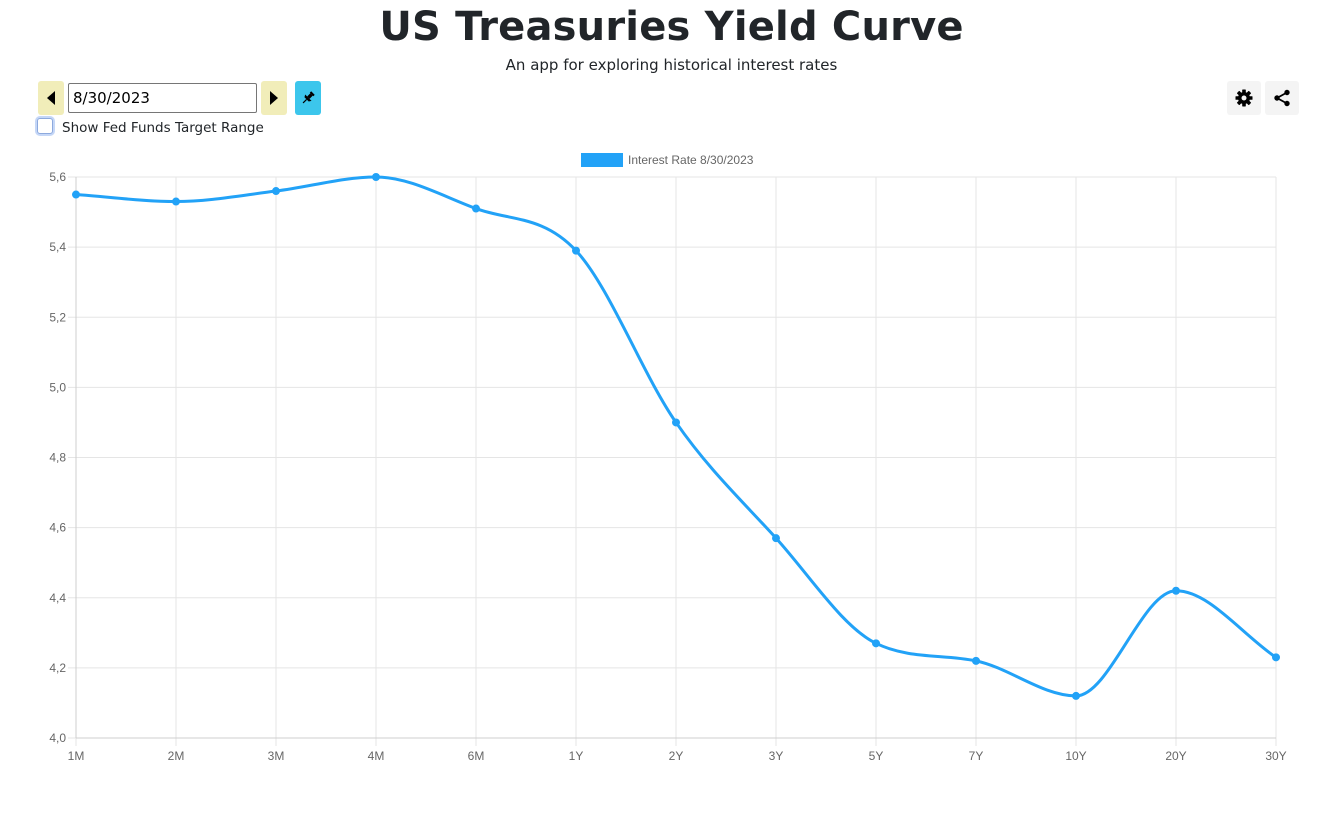 The image size is (1343, 815). What do you see at coordinates (163, 128) in the screenshot?
I see `fed-funds-checkbox-label: Show Fed Funds Target Range` at bounding box center [163, 128].